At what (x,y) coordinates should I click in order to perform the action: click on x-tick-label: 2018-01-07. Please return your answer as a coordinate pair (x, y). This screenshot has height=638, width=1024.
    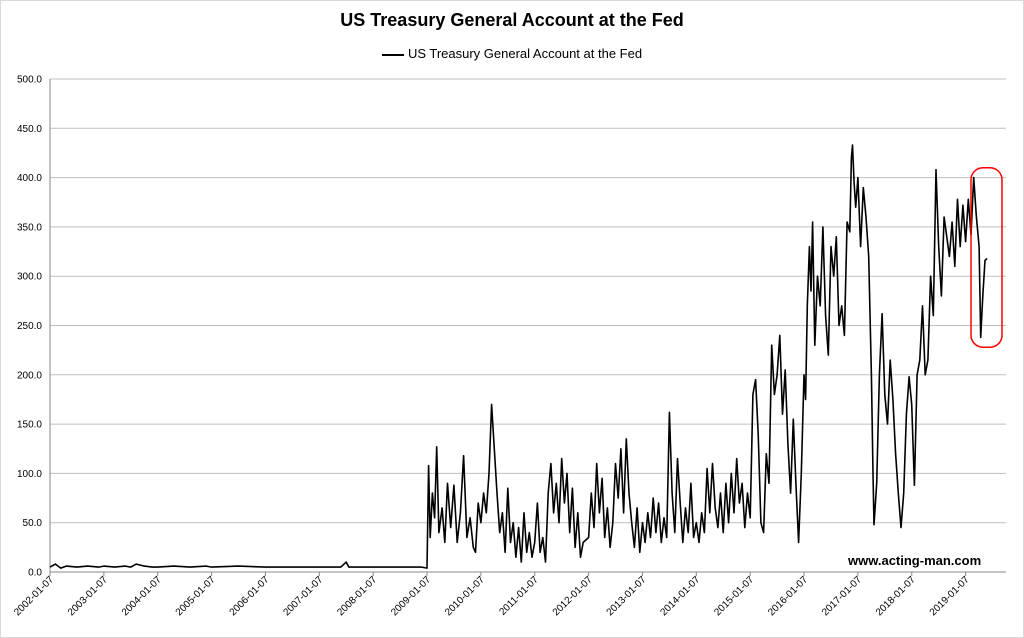
    Looking at the image, I should click on (896, 596).